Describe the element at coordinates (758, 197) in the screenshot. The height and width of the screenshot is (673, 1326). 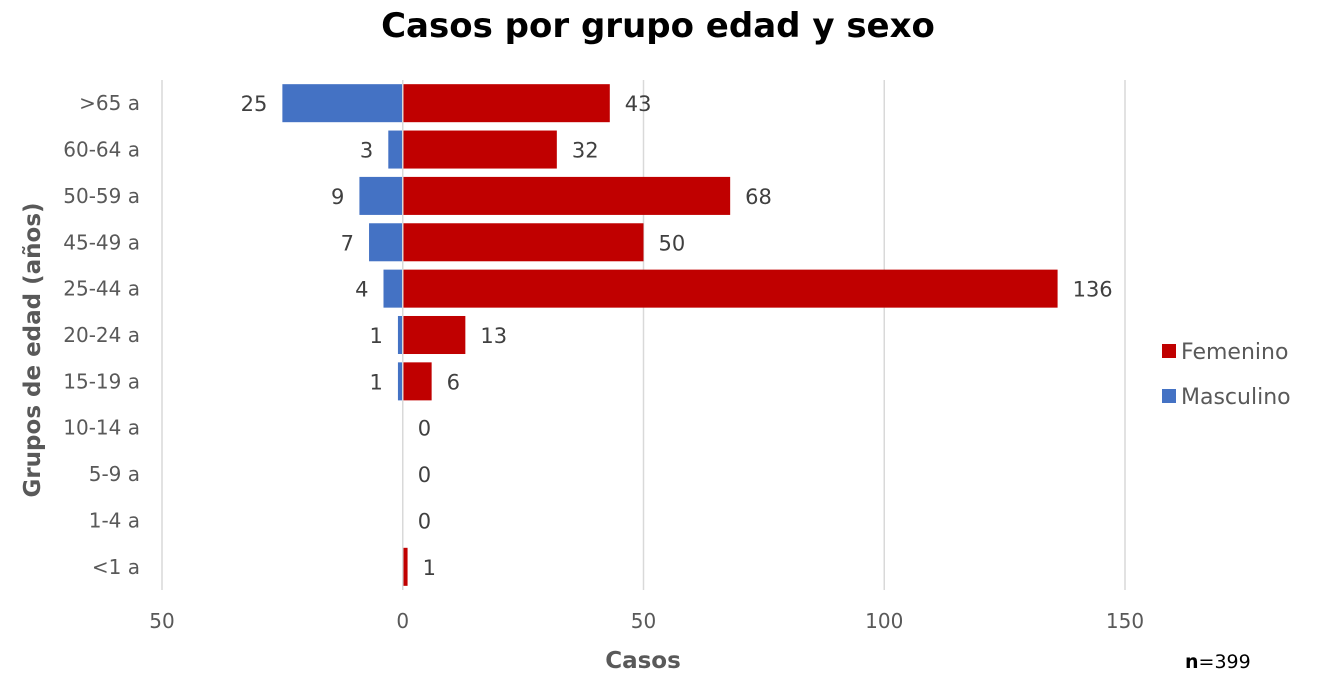
I see `data-label-femenino: 68` at that location.